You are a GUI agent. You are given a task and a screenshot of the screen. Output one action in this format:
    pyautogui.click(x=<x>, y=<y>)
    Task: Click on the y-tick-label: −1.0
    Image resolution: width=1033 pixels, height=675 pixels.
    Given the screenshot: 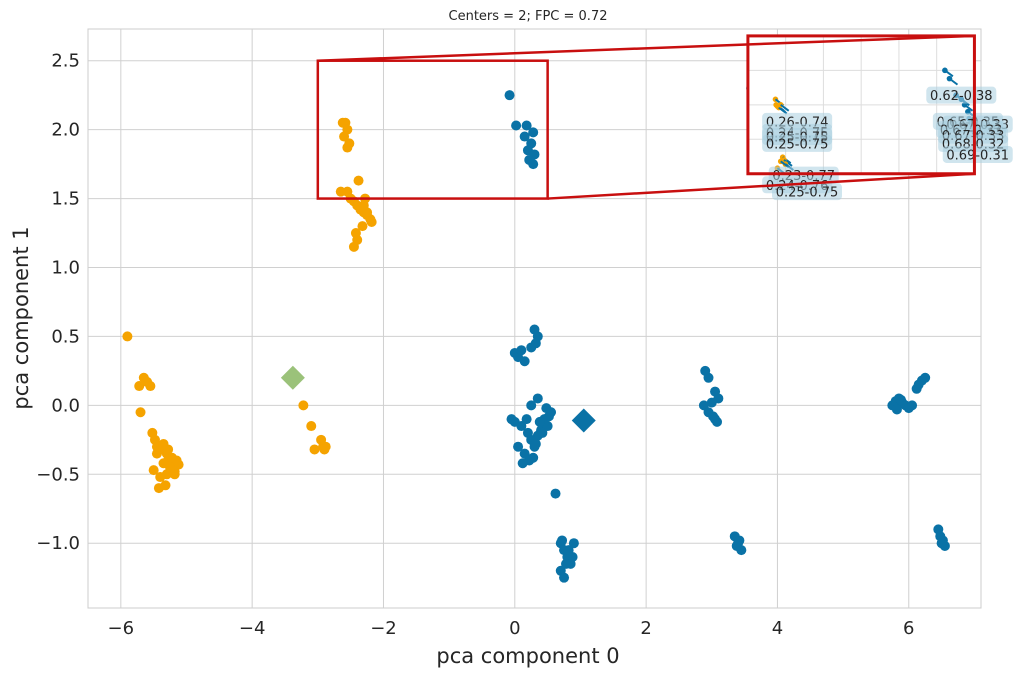 What is the action you would take?
    pyautogui.click(x=58, y=543)
    